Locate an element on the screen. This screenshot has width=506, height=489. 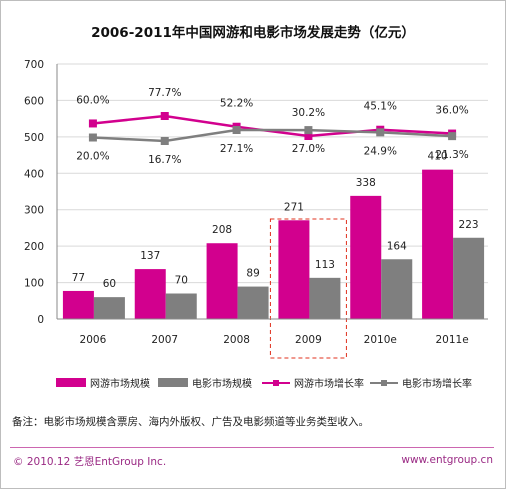
bar-value-label: 60 is located at coordinates (109, 284).